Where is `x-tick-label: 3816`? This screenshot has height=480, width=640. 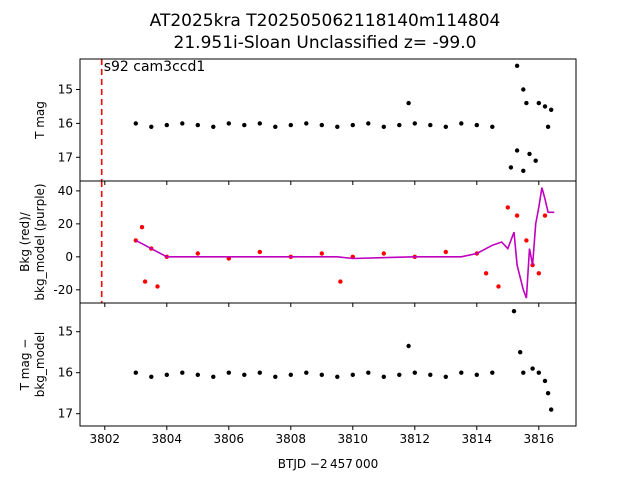 x-tick-label: 3816 is located at coordinates (539, 439).